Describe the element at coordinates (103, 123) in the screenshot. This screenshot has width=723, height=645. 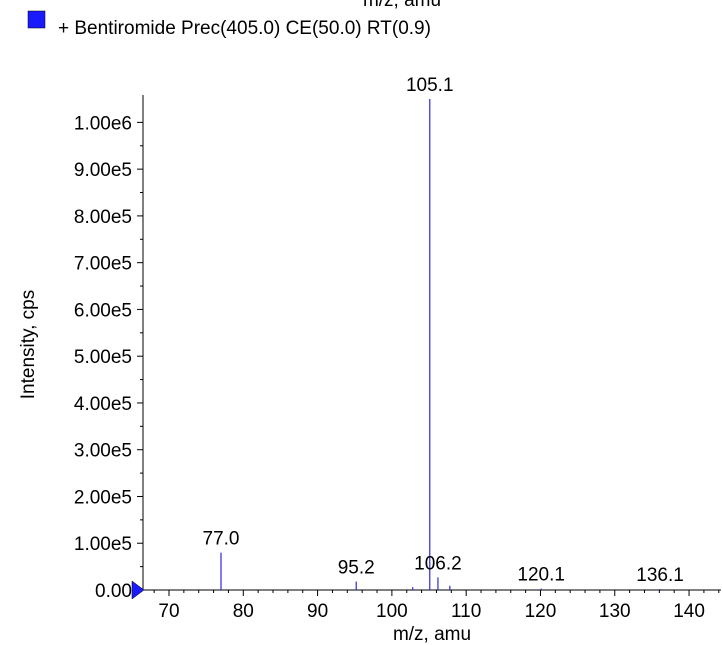
I see `y-tick-label: 1.00e6` at that location.